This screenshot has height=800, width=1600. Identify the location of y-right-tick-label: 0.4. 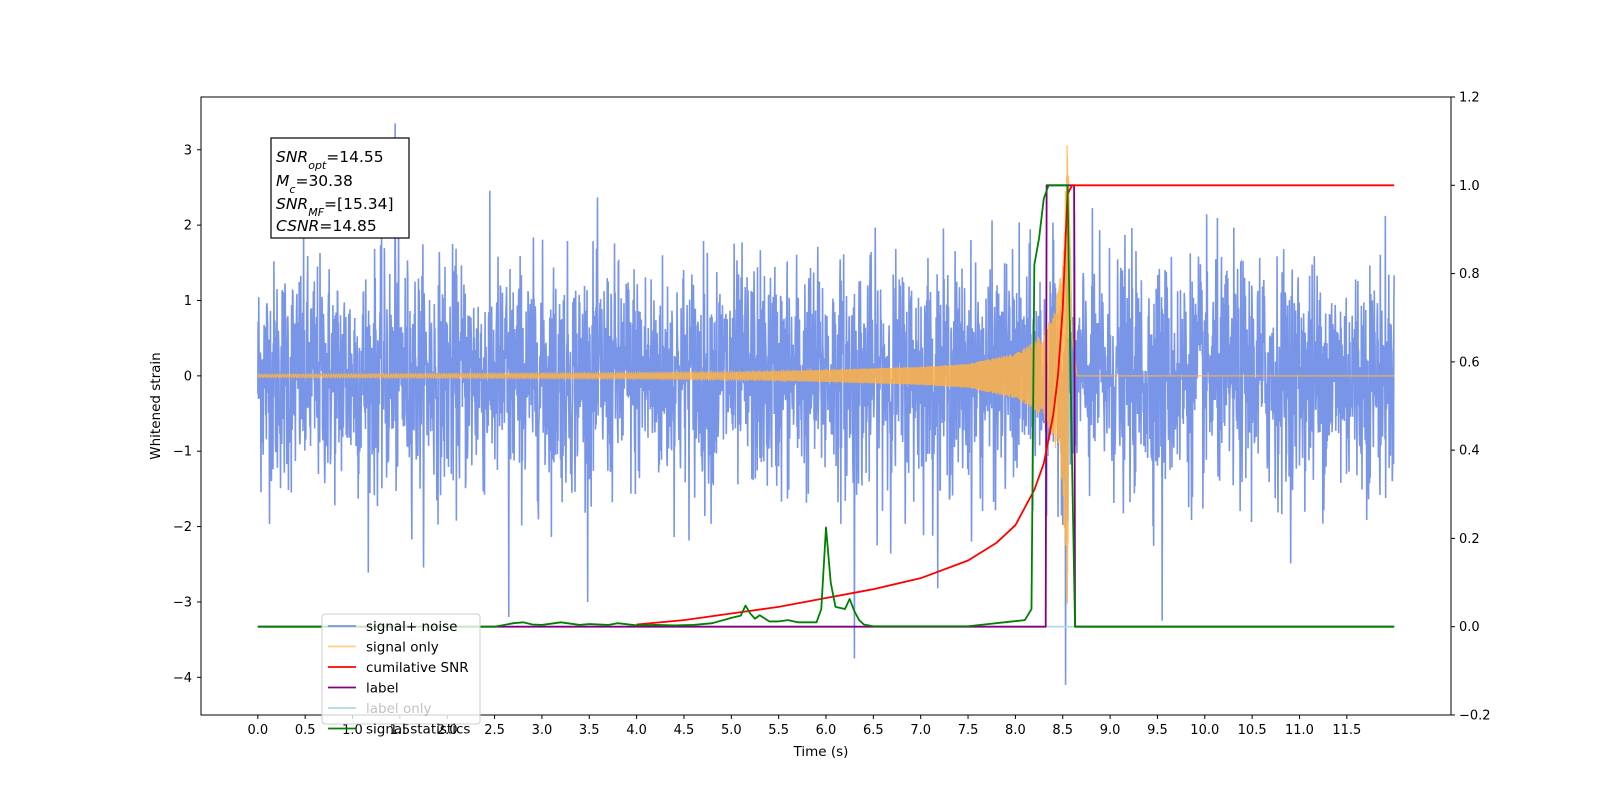
(1469, 451).